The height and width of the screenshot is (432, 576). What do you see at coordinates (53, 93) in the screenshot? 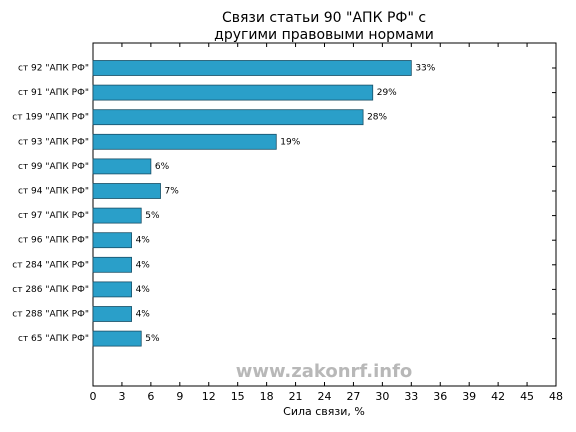
I see `y-tick-label: ст 91 "АПК РФ"` at bounding box center [53, 93].